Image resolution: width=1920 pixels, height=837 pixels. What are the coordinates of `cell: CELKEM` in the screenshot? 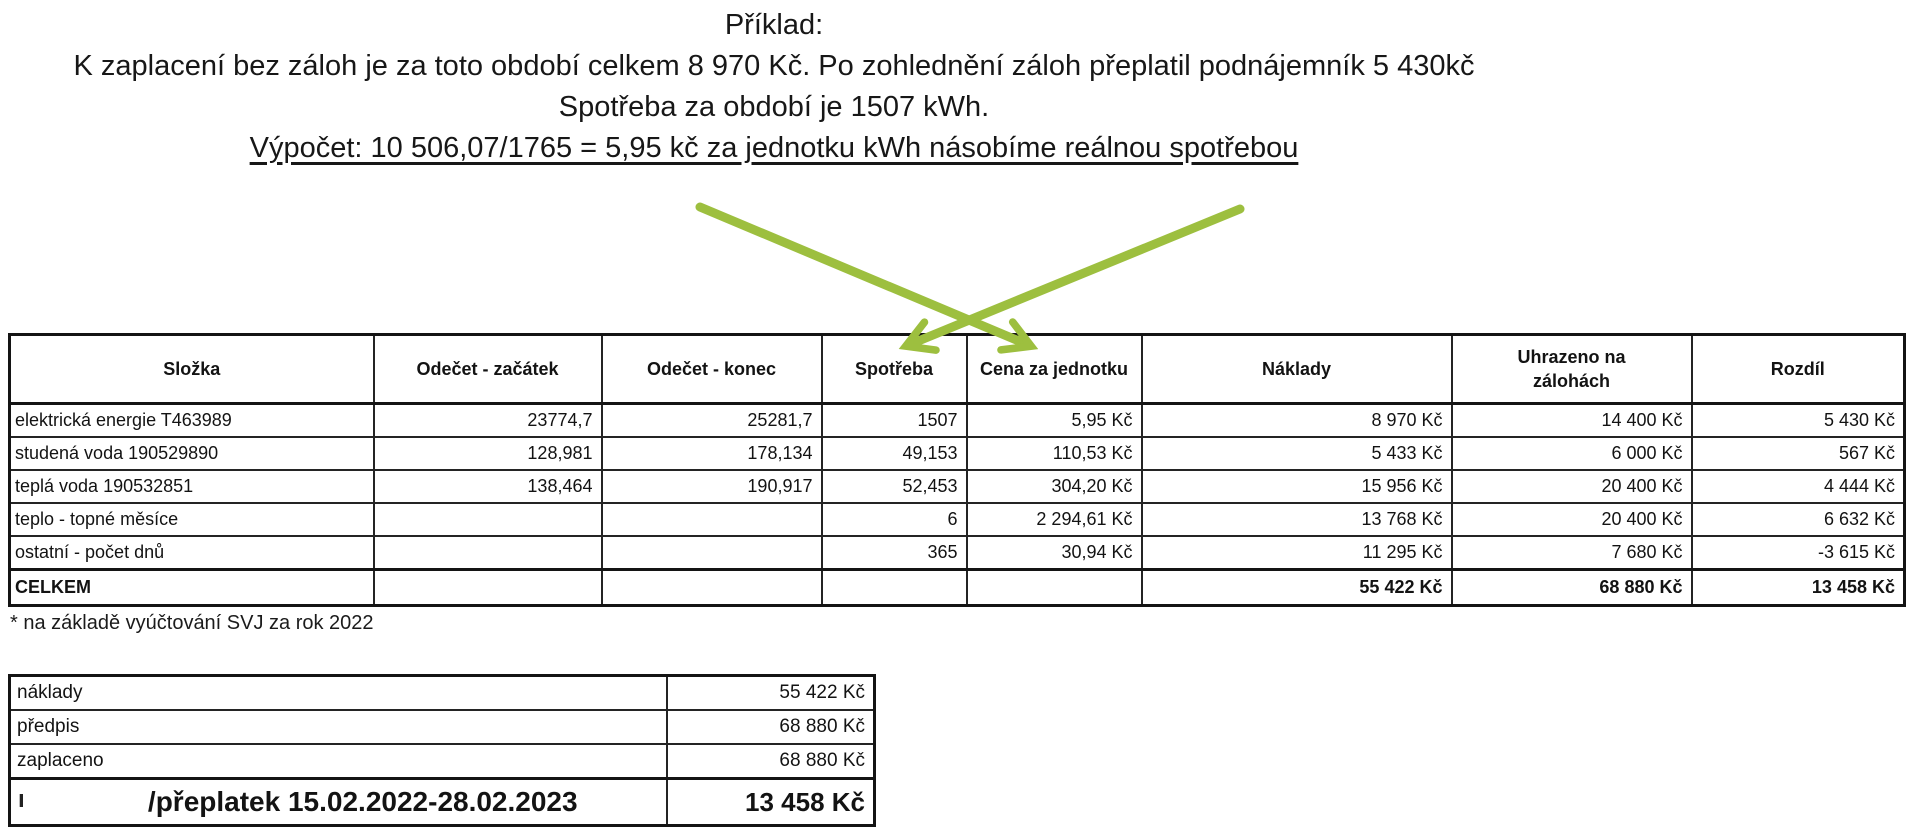 It's located at (191, 587).